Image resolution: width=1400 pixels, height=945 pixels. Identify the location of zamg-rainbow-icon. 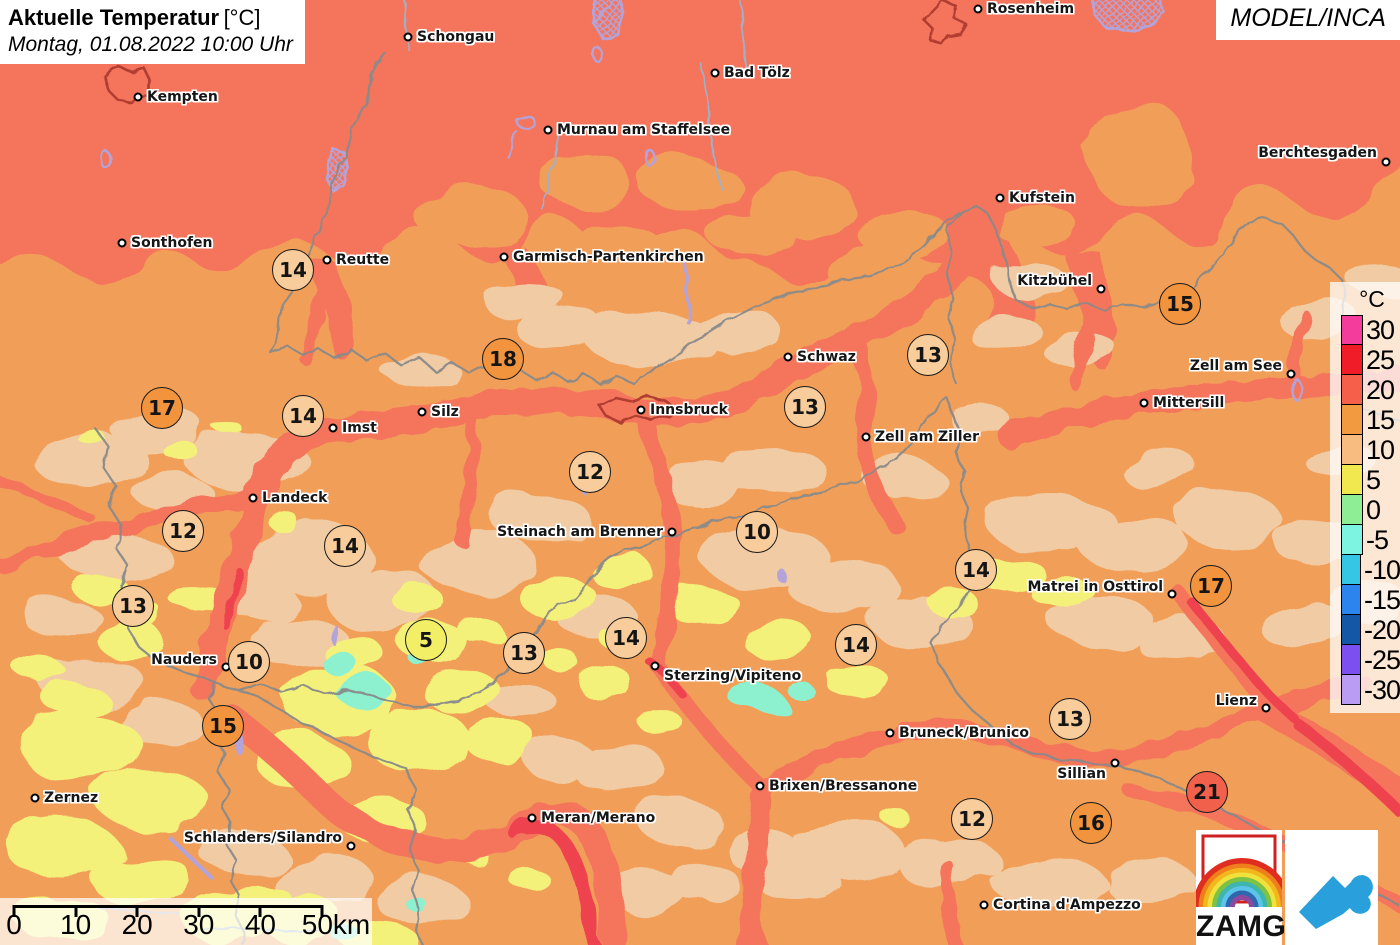
(1239, 871).